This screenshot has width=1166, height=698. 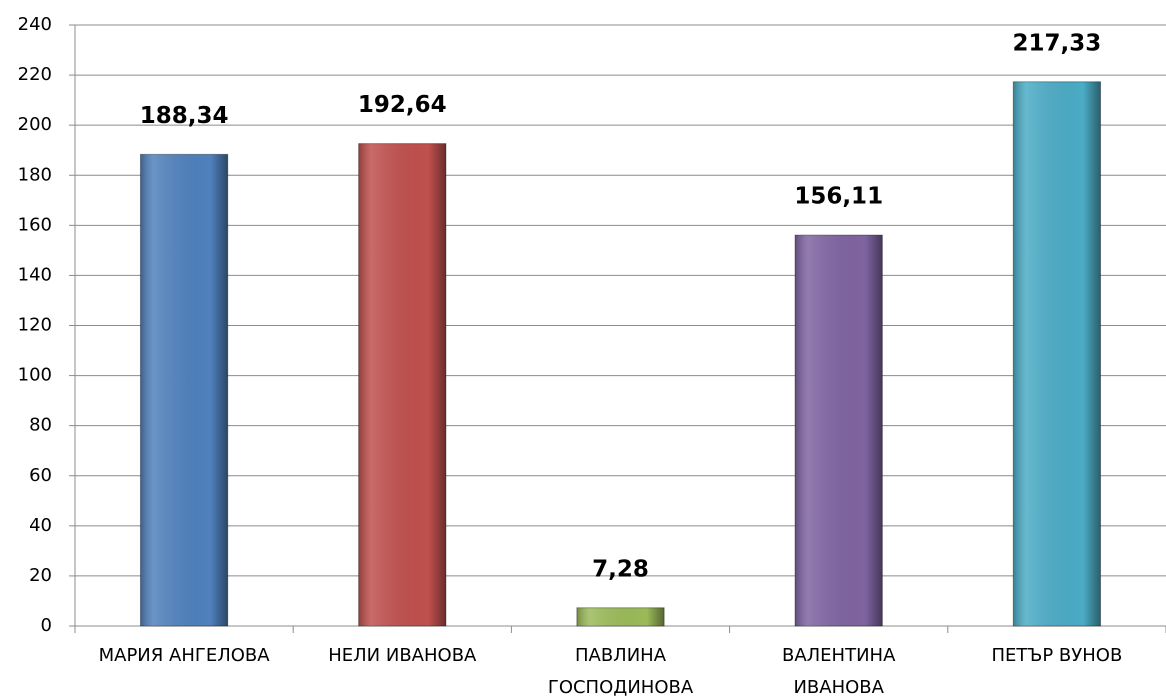 What do you see at coordinates (35, 375) in the screenshot?
I see `y-tick-label: 100` at bounding box center [35, 375].